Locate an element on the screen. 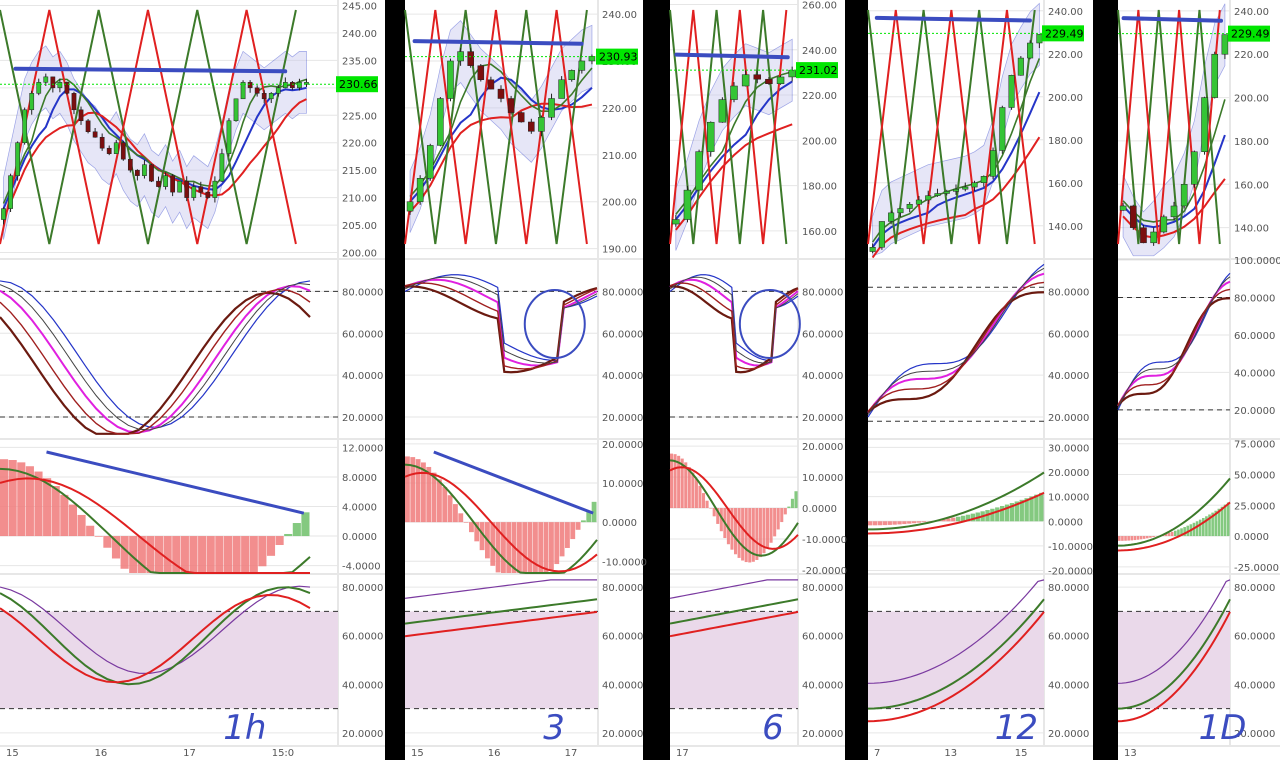 Image resolution: width=1280 pixels, height=760 pixels. y-tick-label: 160.00 is located at coordinates (1251, 185).